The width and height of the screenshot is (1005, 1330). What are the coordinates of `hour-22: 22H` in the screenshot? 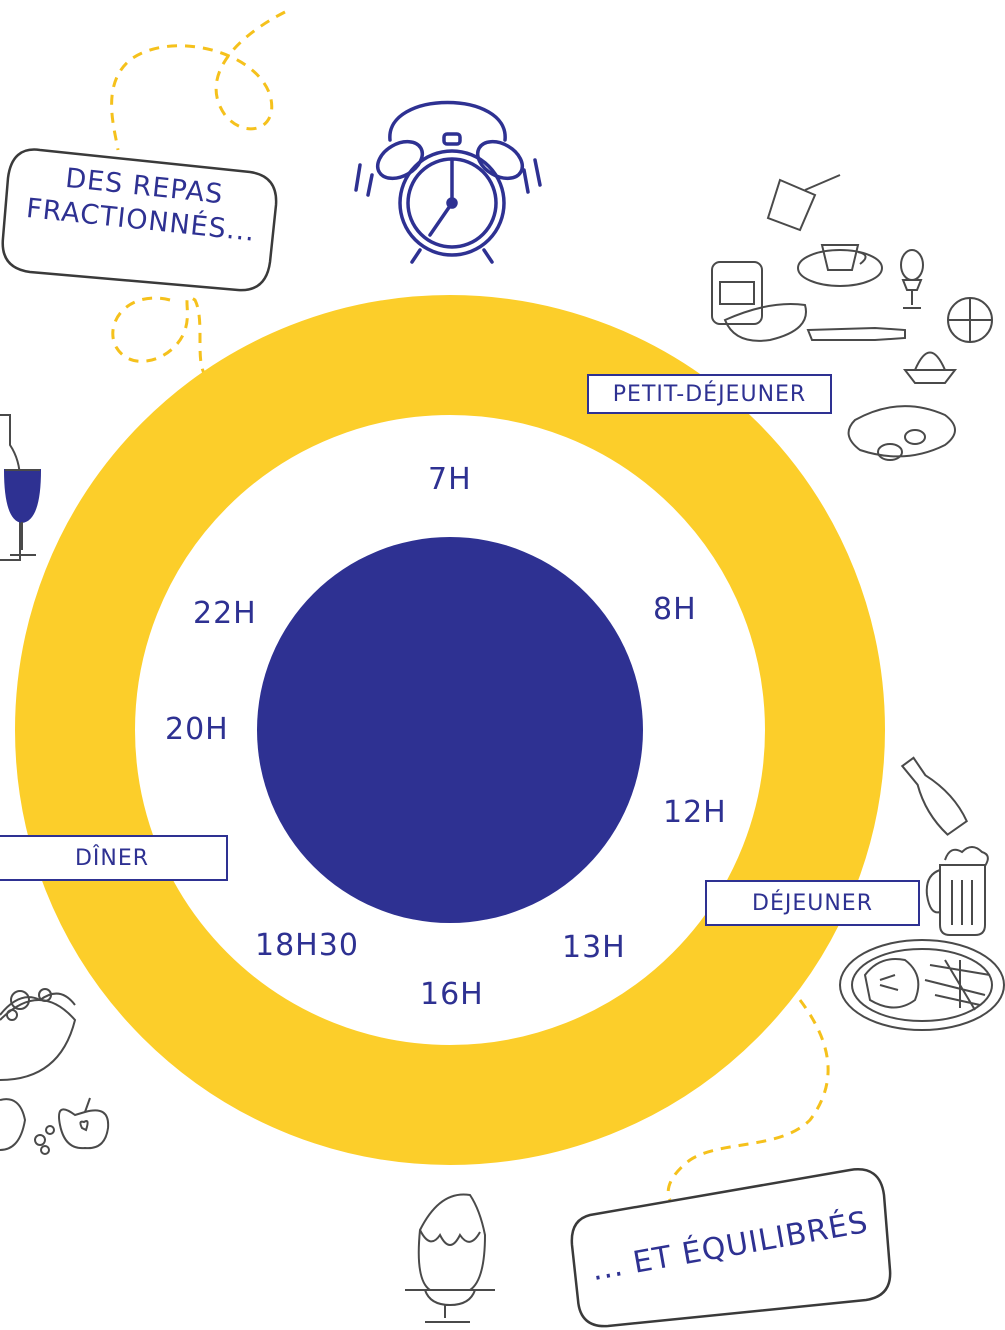 It's located at (225, 613).